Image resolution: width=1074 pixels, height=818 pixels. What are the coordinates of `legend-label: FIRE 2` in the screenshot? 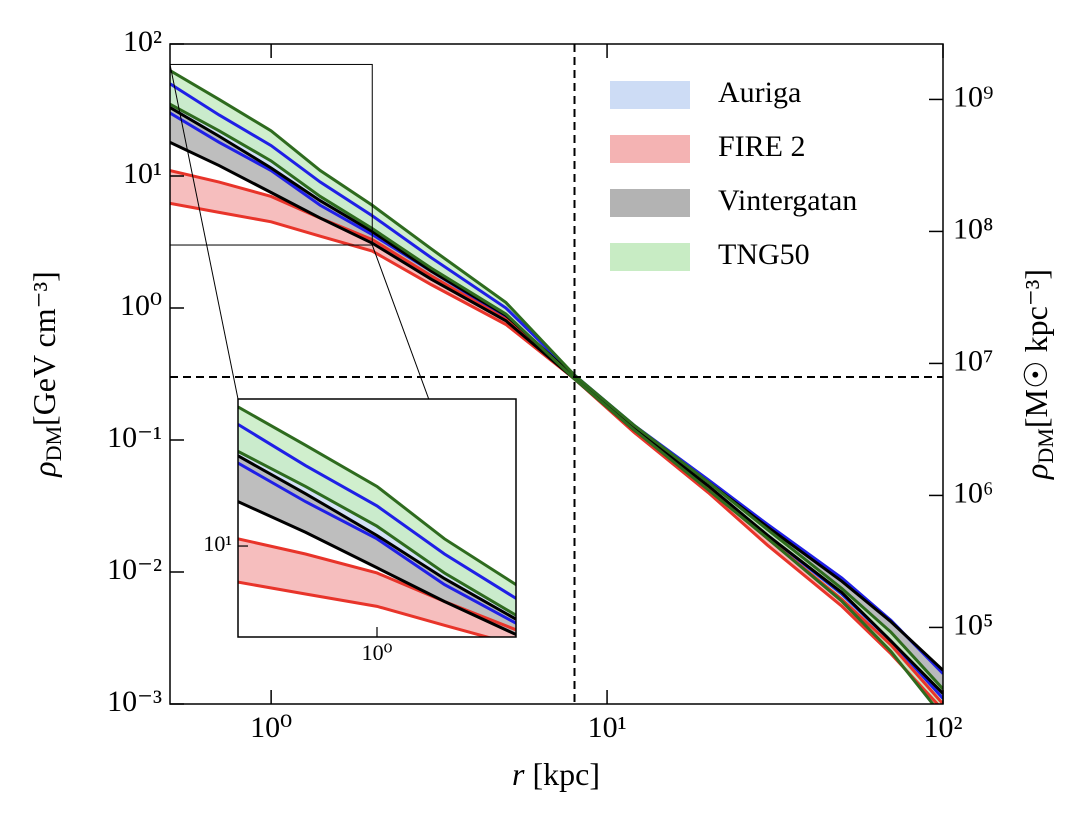 It's located at (762, 146).